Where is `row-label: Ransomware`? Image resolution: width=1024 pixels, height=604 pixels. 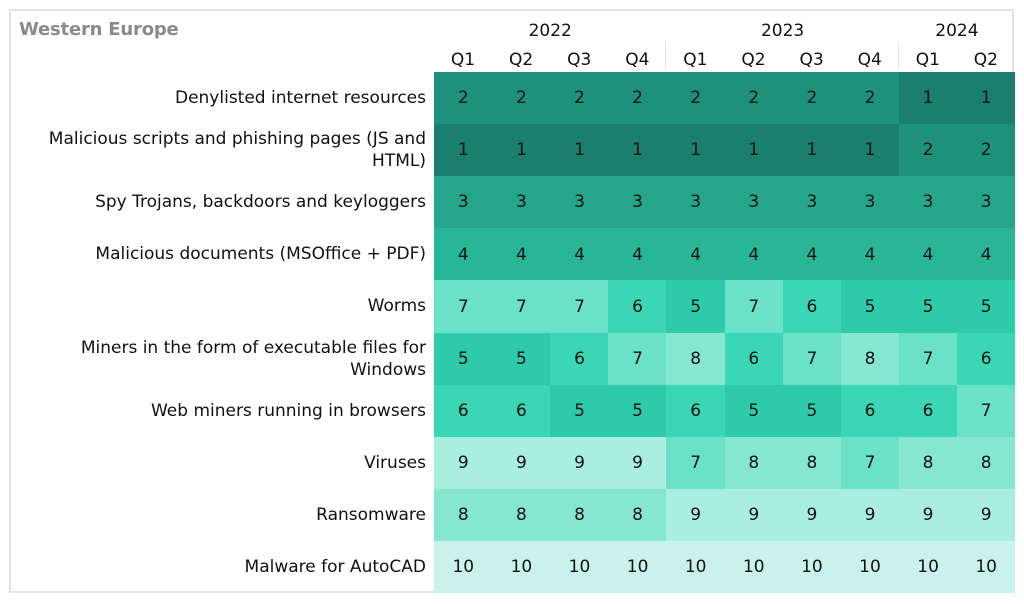 row-label: Ransomware is located at coordinates (371, 514).